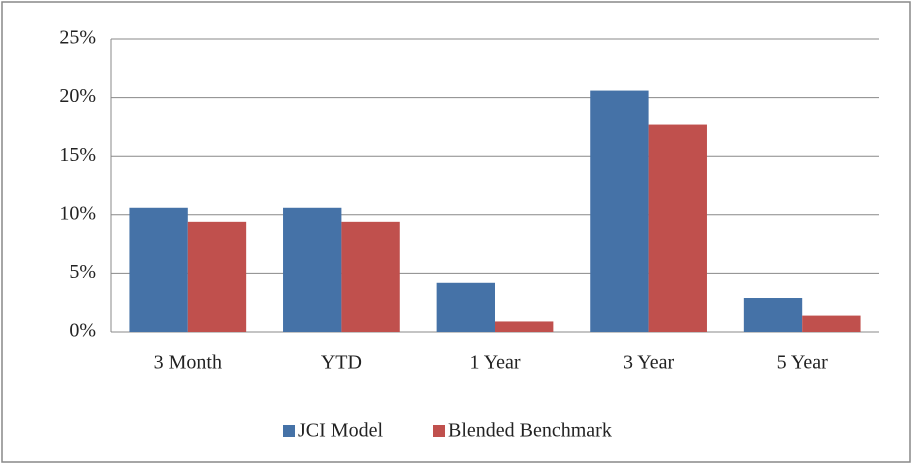 This screenshot has height=465, width=913. What do you see at coordinates (82, 331) in the screenshot?
I see `y-tick-label: 0%` at bounding box center [82, 331].